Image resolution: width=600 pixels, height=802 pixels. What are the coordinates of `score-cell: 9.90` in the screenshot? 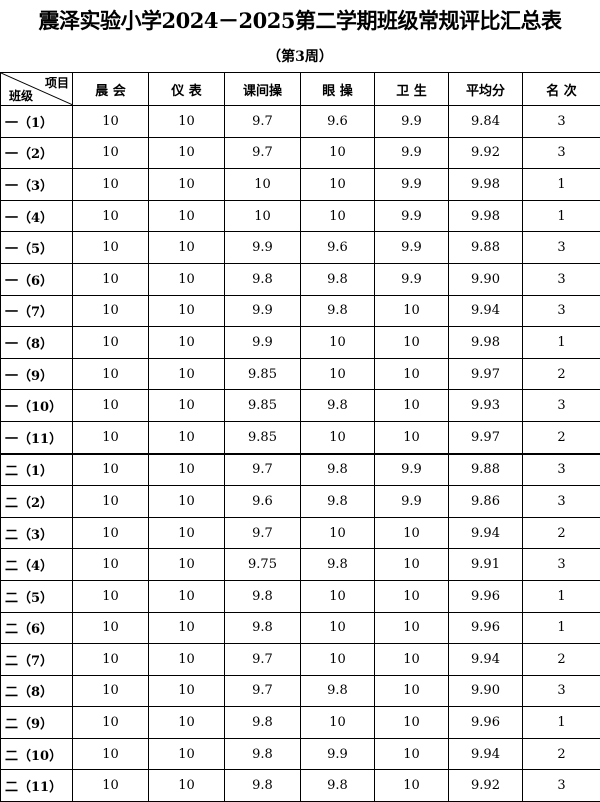 It's located at (486, 691).